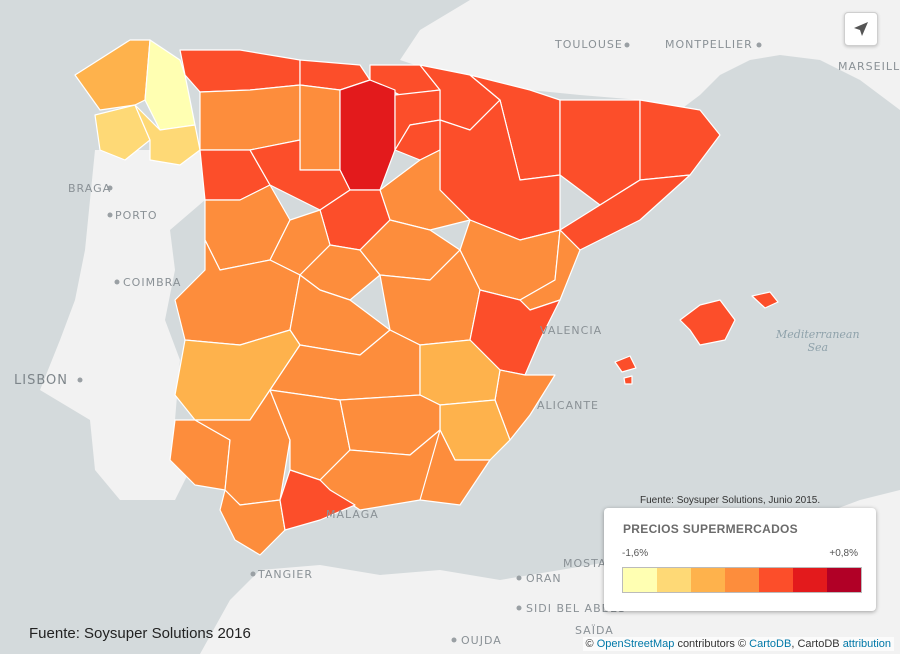  What do you see at coordinates (41, 380) in the screenshot?
I see `city-label-lisbon: LISBON` at bounding box center [41, 380].